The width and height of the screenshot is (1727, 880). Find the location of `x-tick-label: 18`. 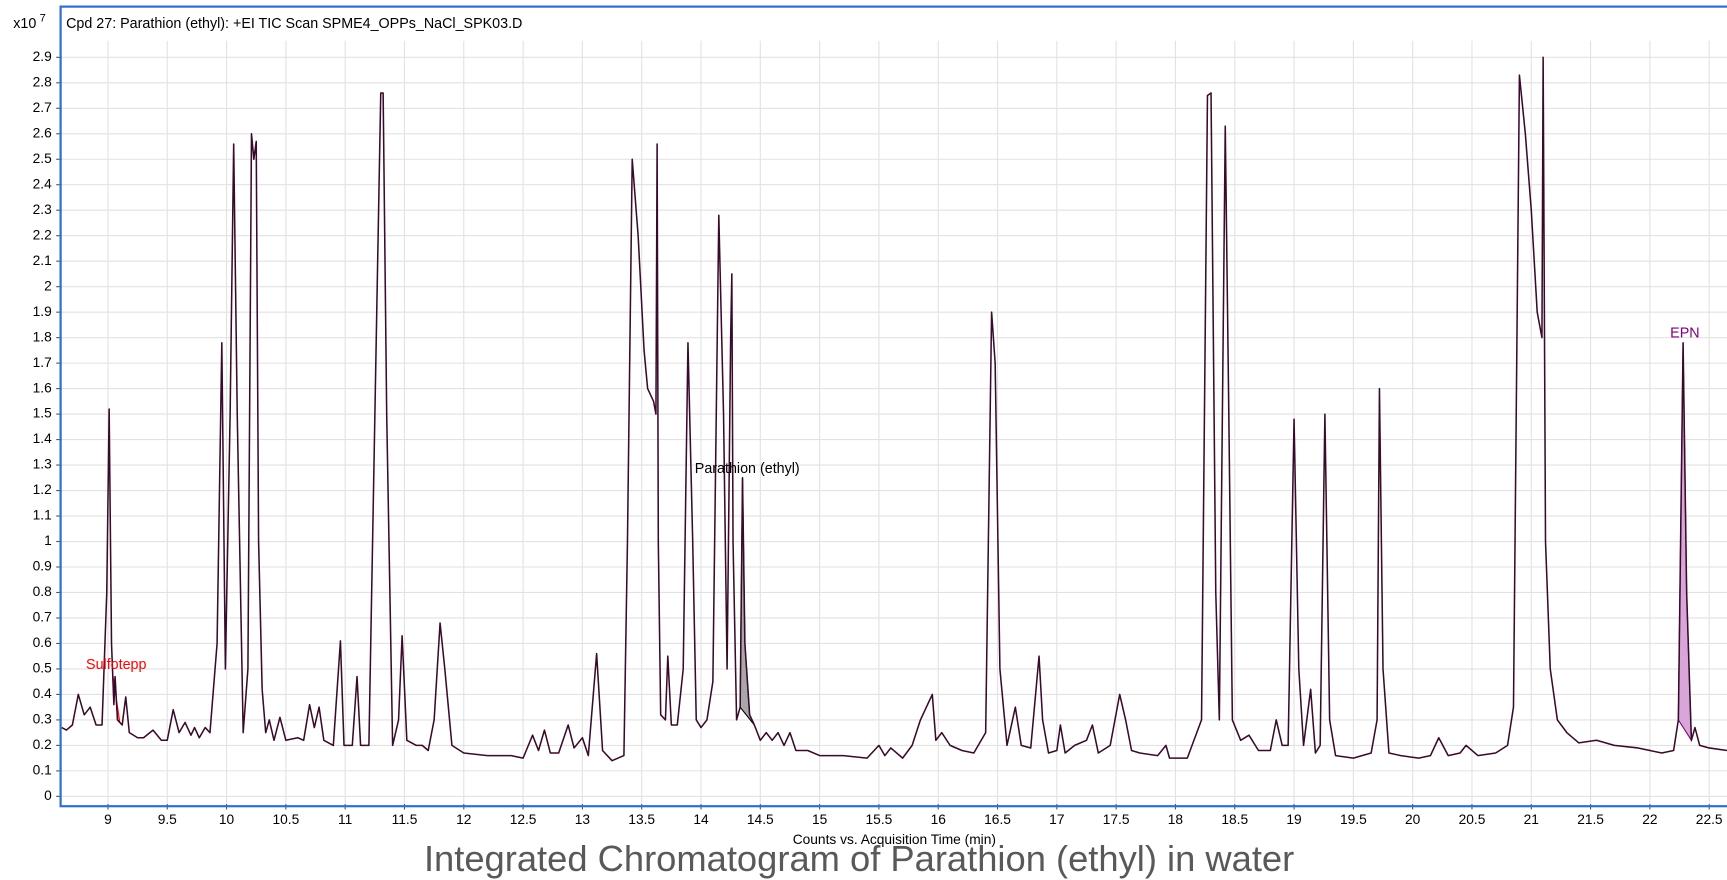

x-tick-label: 18 is located at coordinates (1176, 819).